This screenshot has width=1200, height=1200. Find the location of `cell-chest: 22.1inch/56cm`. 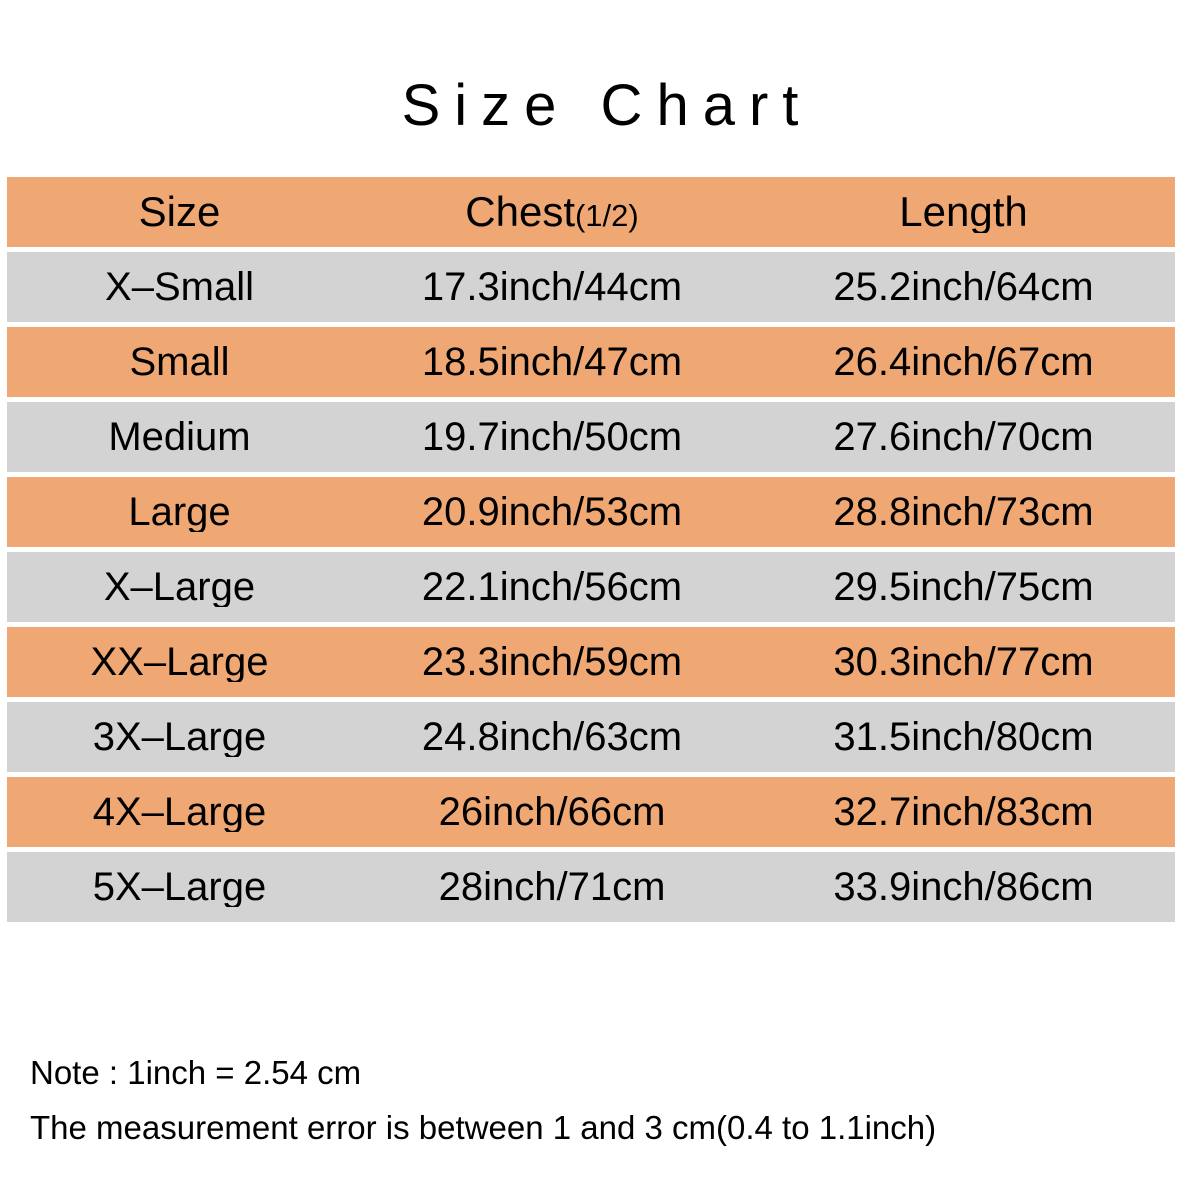

cell-chest: 22.1inch/56cm is located at coordinates (552, 587).